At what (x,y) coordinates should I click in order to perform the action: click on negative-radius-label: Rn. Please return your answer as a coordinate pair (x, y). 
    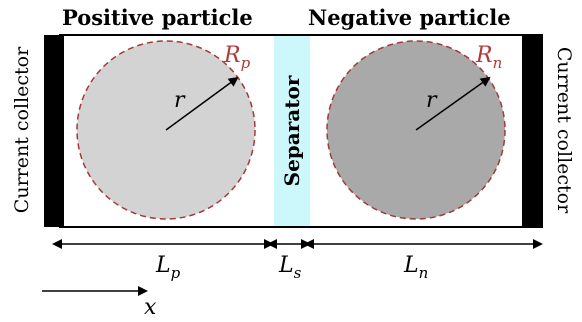
    Looking at the image, I should click on (488, 57).